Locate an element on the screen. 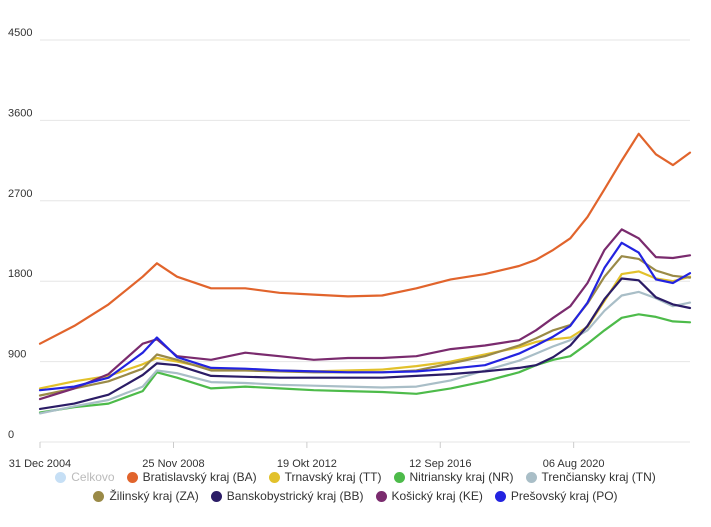 The height and width of the screenshot is (527, 711). y-tick-label: 900 is located at coordinates (17, 355).